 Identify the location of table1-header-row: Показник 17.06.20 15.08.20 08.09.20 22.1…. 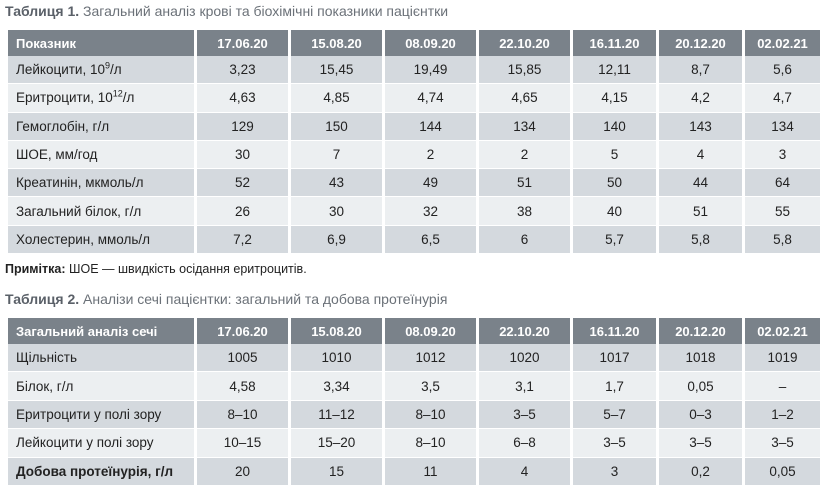
(414, 43).